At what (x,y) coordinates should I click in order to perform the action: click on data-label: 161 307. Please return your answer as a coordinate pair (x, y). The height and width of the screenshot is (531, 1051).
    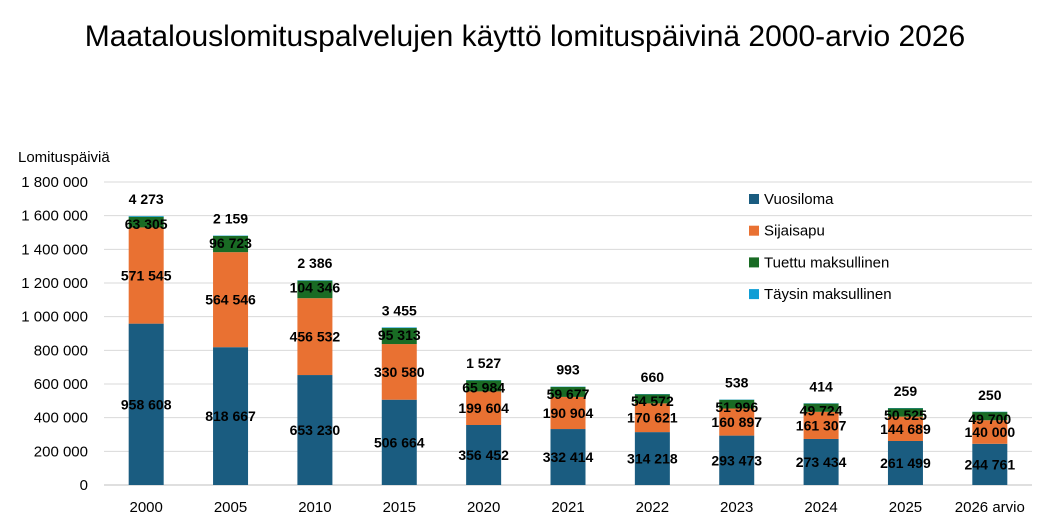
    Looking at the image, I should click on (821, 425).